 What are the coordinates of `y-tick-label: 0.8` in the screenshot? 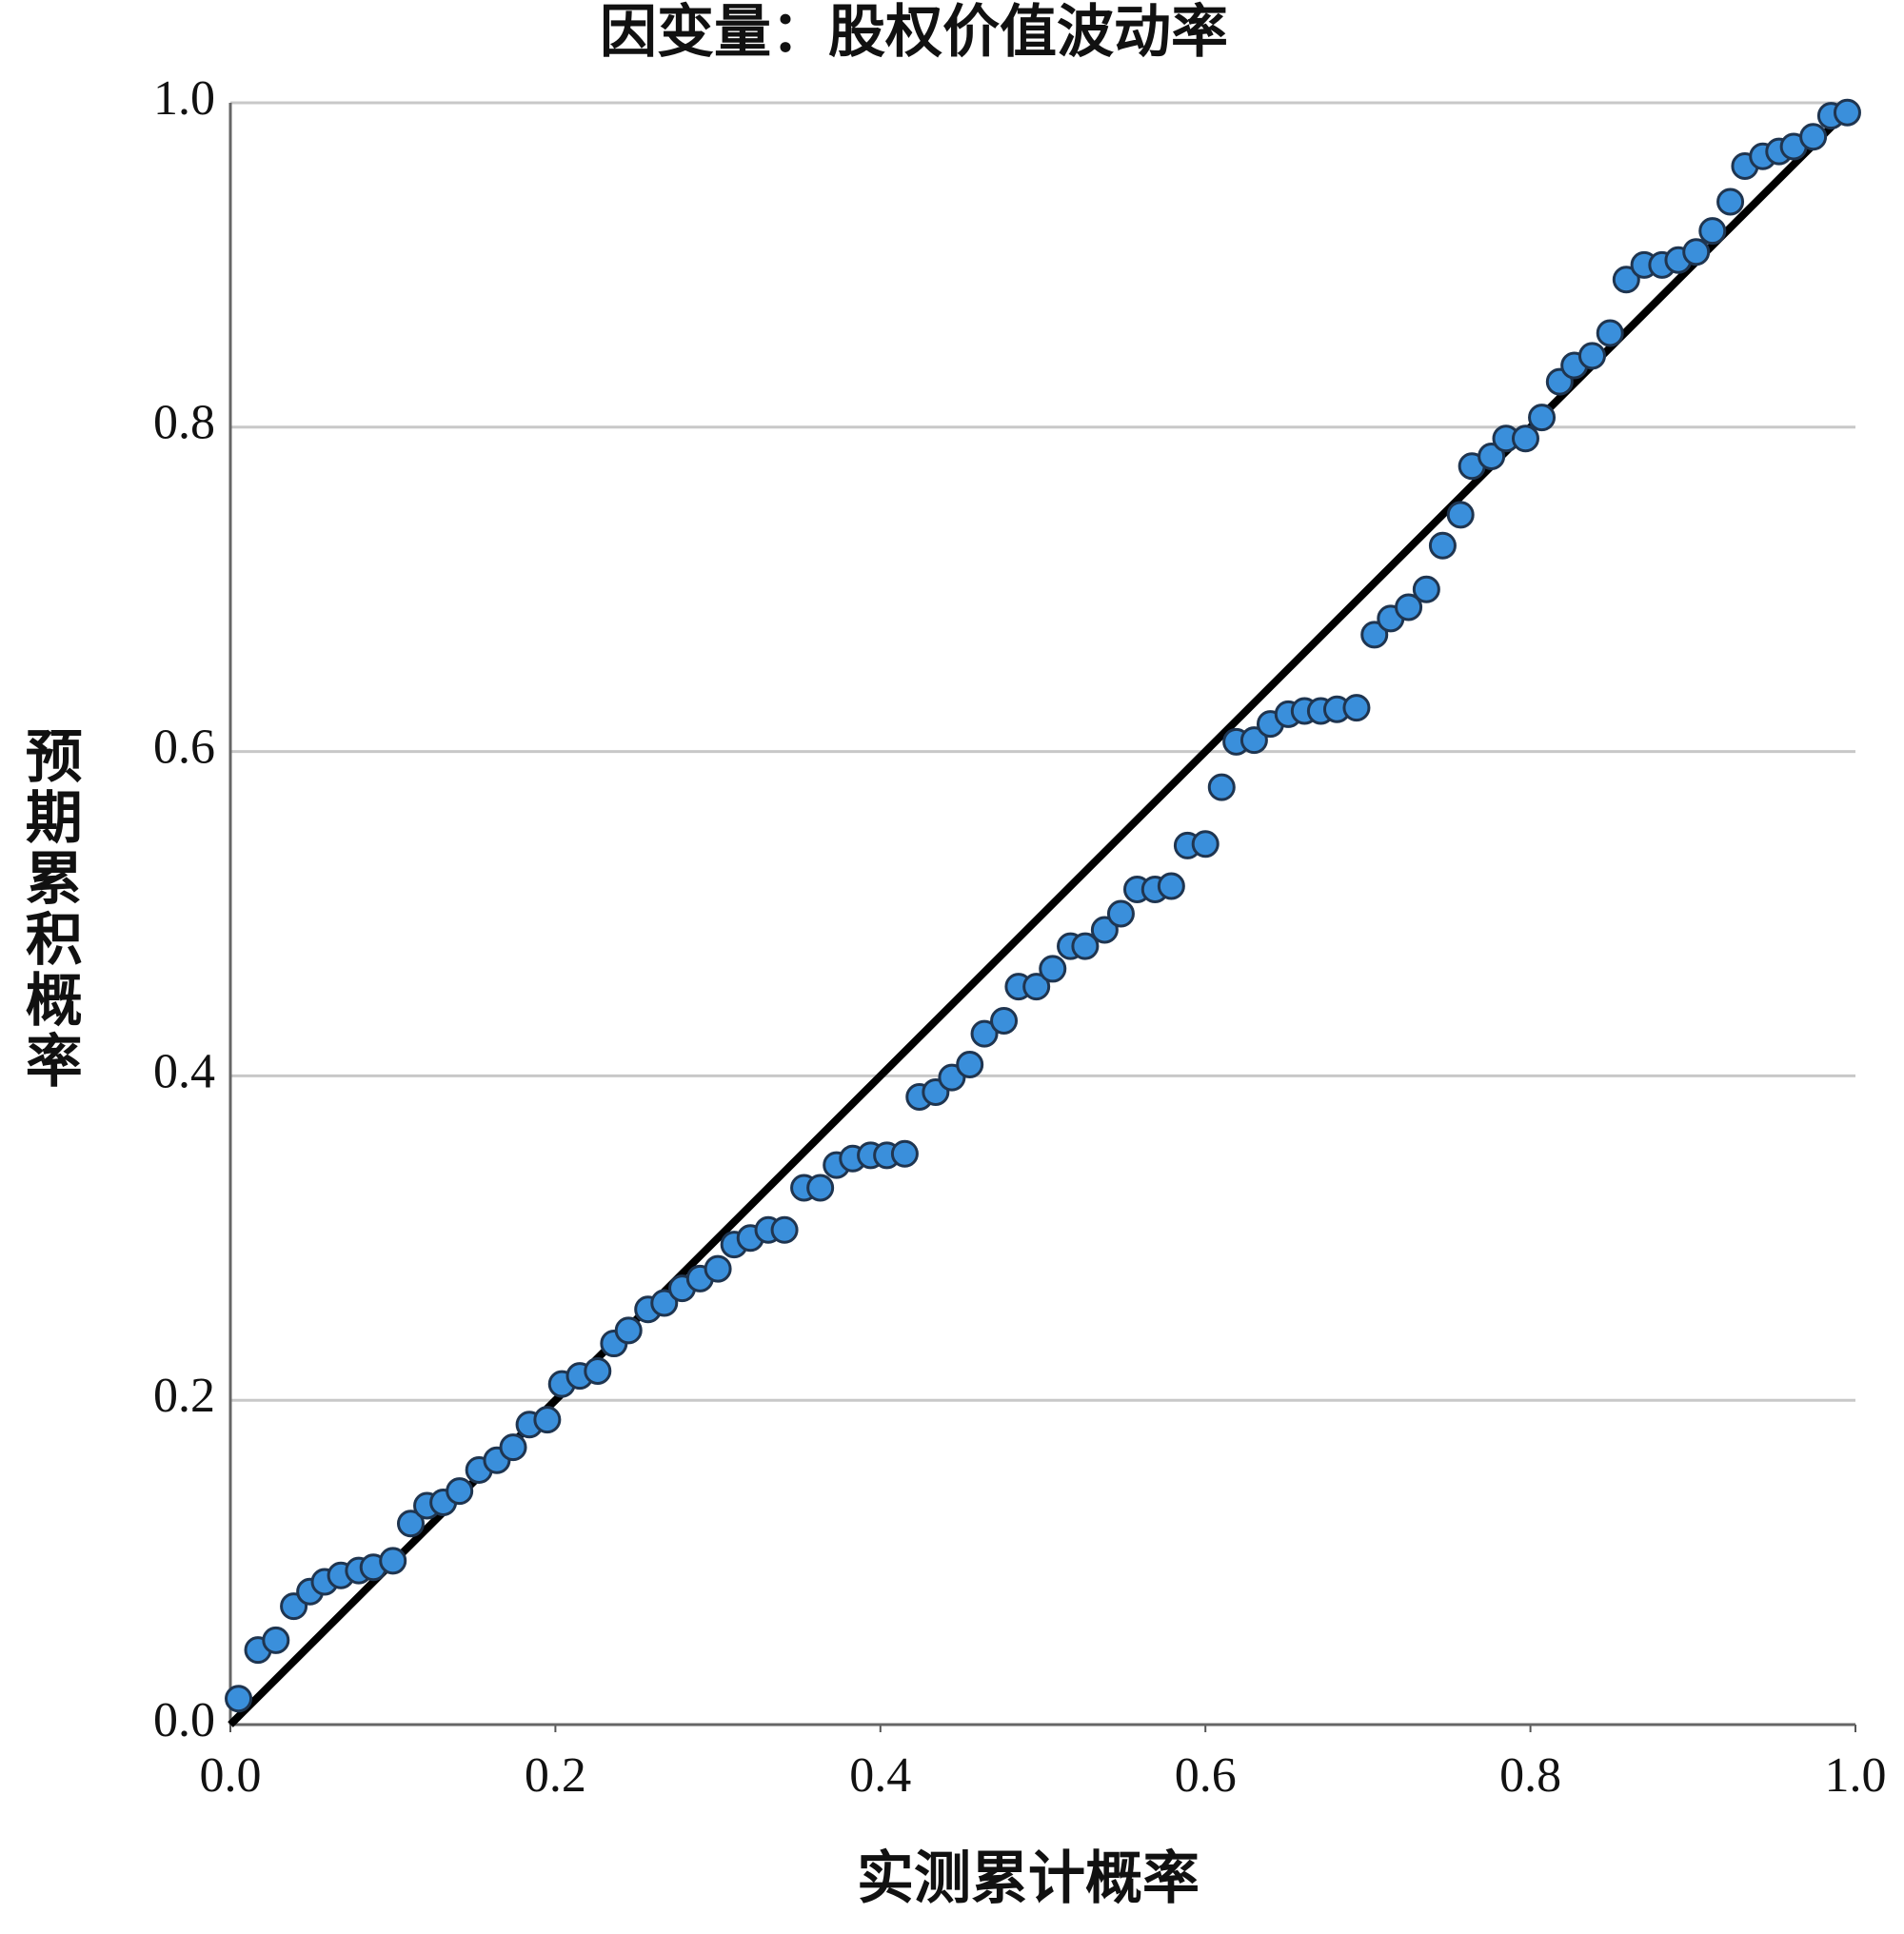 It's located at (184, 423).